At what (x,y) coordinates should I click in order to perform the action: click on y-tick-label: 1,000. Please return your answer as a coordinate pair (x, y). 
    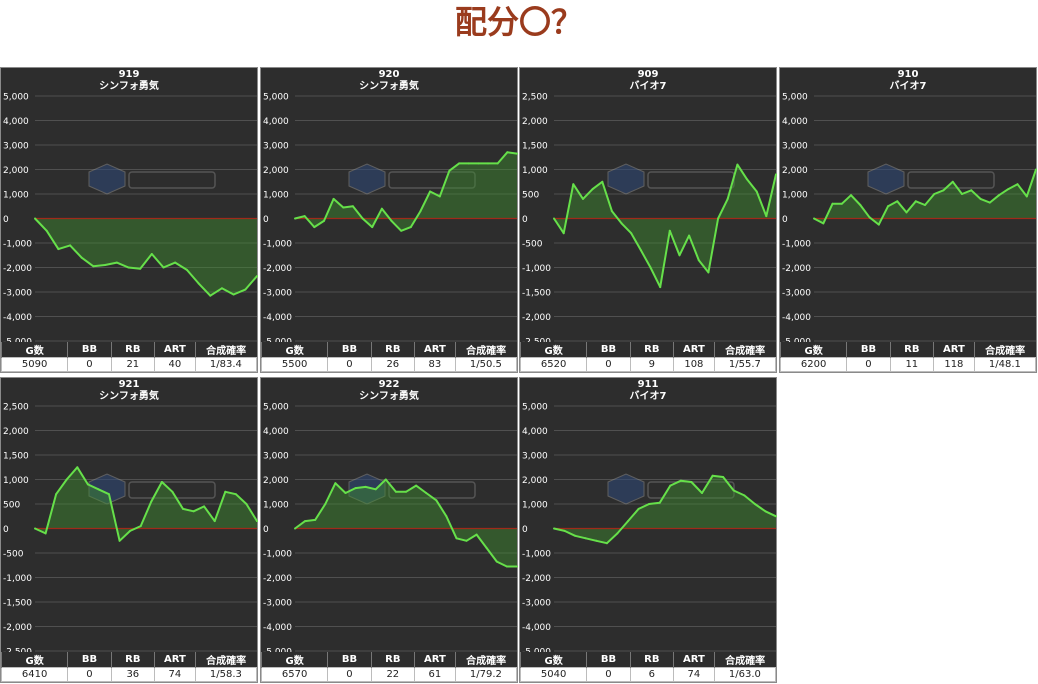
    Looking at the image, I should click on (795, 196).